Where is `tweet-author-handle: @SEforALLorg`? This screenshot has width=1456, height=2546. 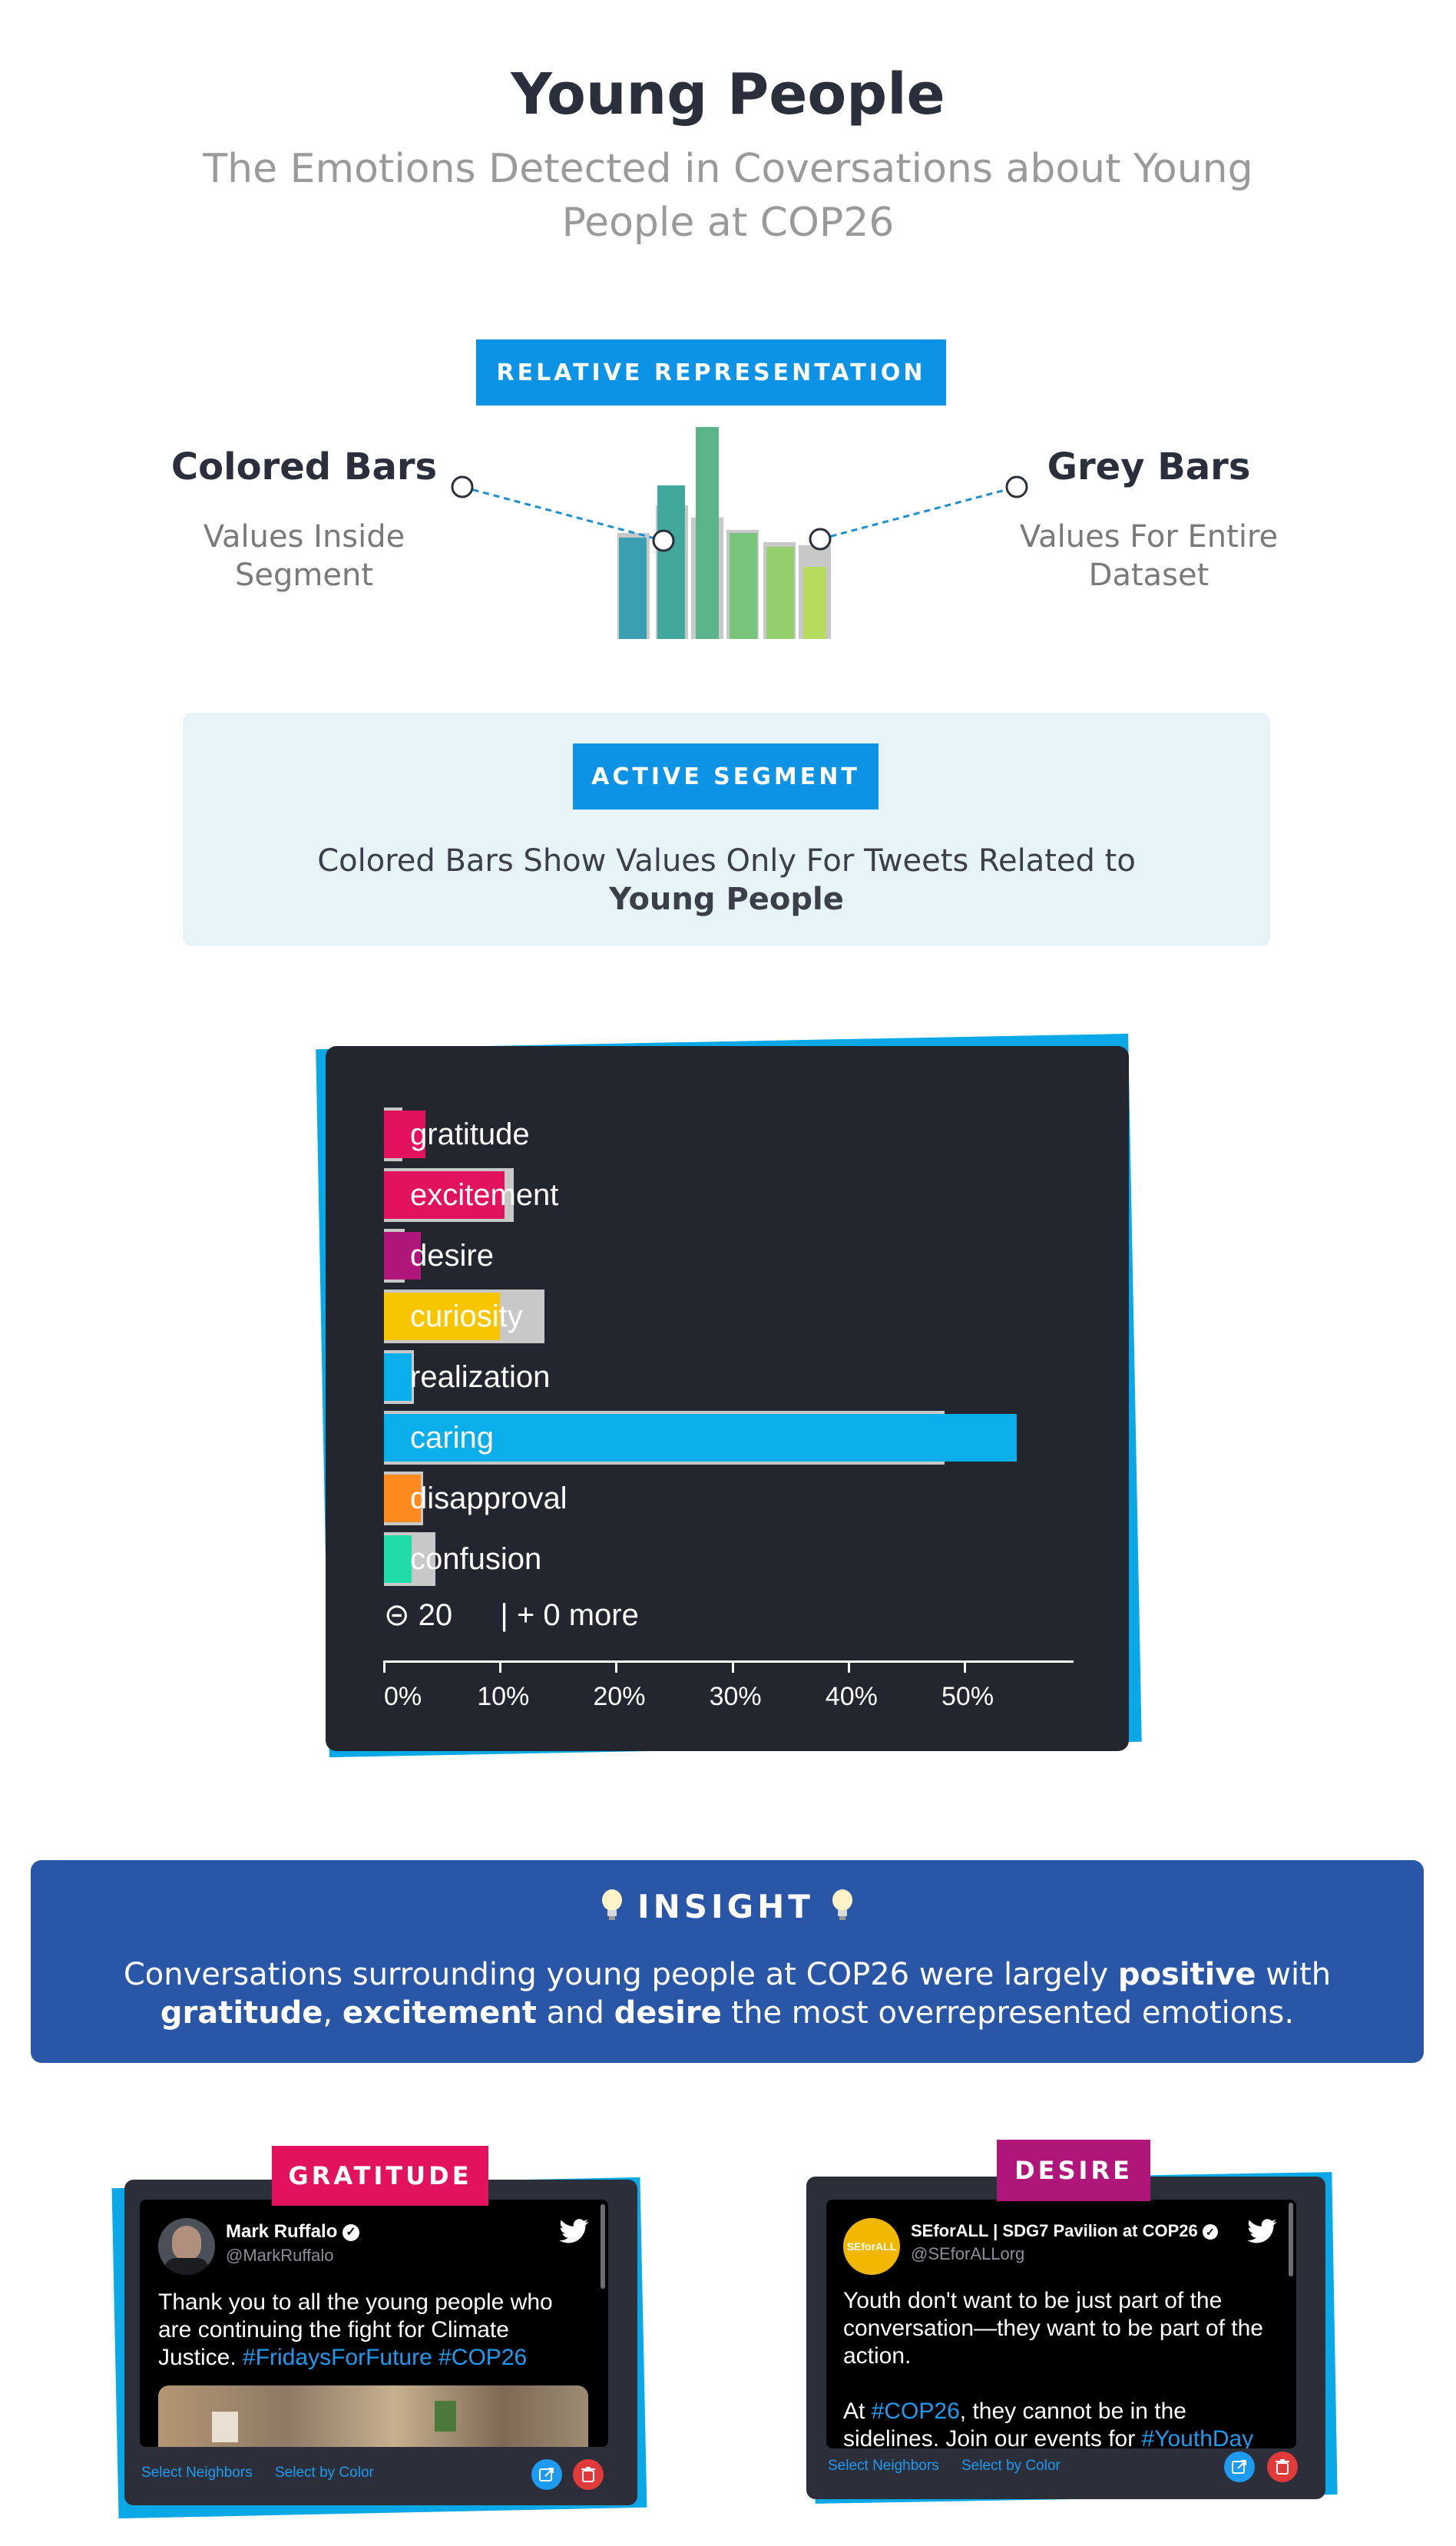 tweet-author-handle: @SEforALLorg is located at coordinates (968, 2253).